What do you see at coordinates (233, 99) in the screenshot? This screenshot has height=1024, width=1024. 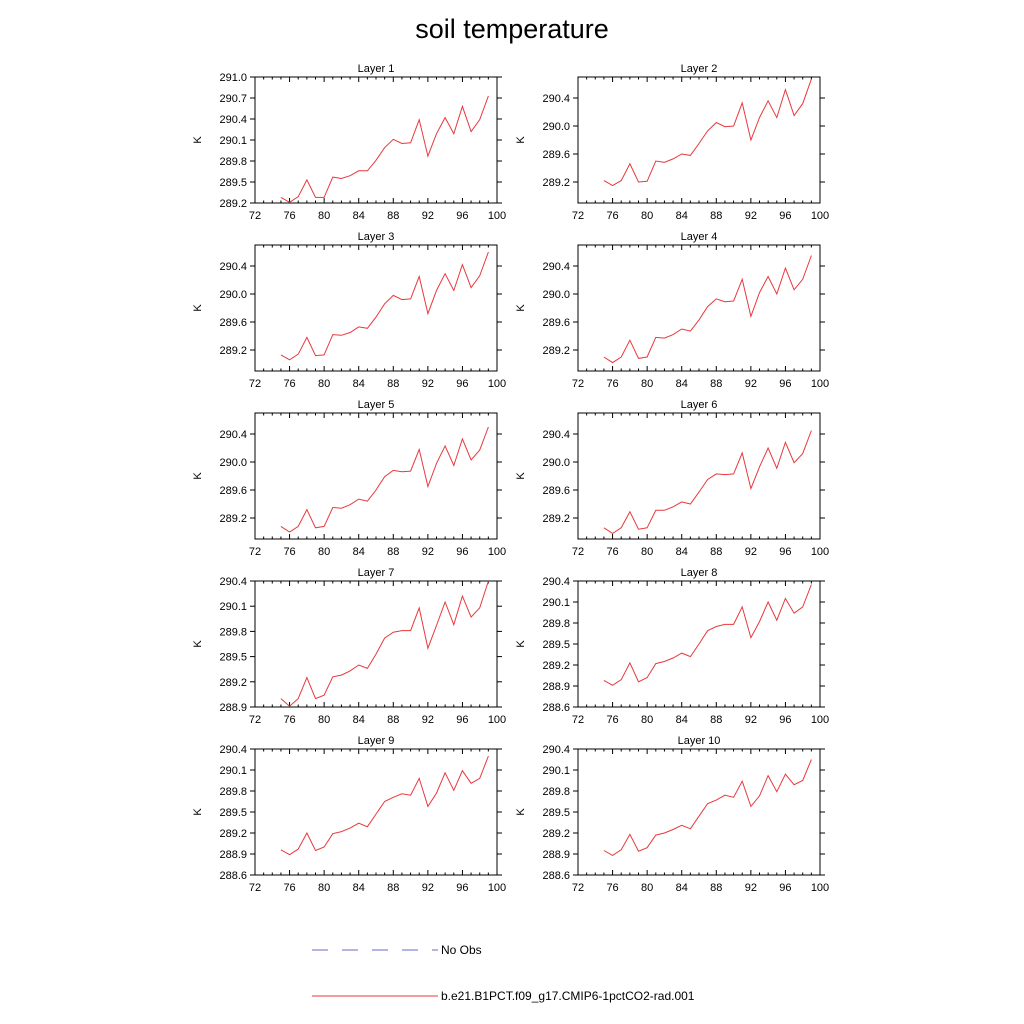 I see `y-tick-label: 290.7` at bounding box center [233, 99].